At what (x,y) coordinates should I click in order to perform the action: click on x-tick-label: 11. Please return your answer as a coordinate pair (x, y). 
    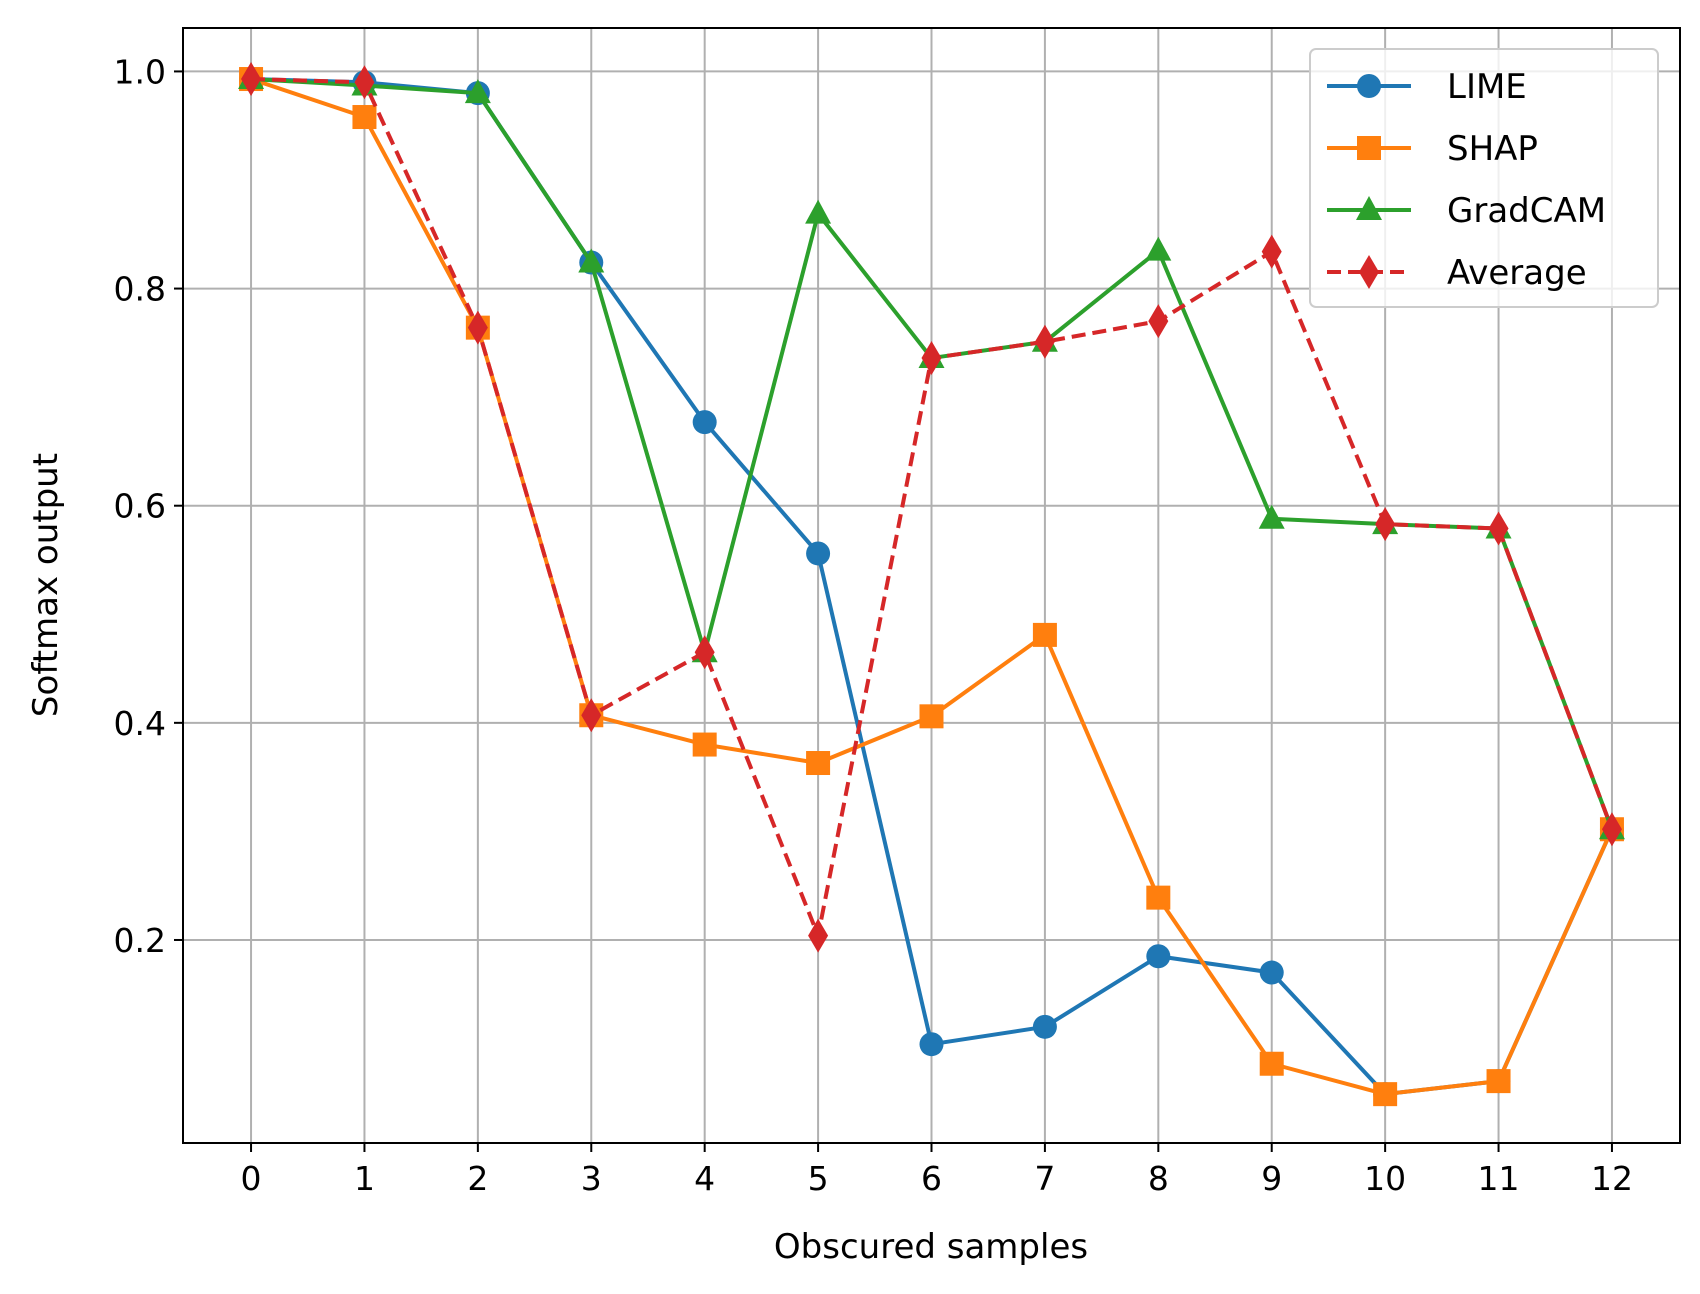
    Looking at the image, I should click on (1499, 1178).